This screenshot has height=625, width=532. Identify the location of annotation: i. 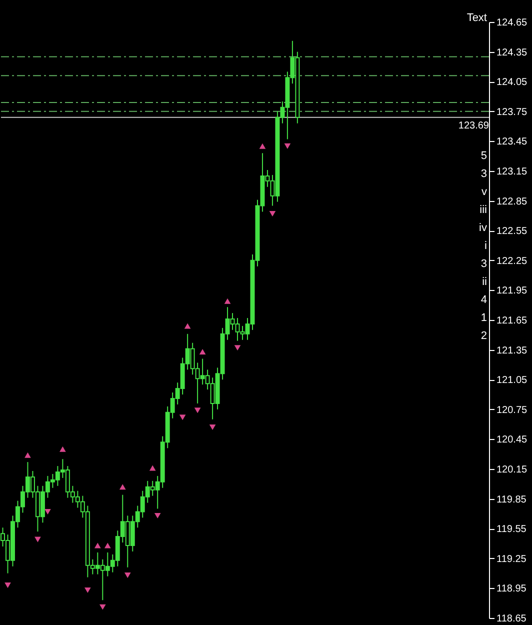
(485, 246).